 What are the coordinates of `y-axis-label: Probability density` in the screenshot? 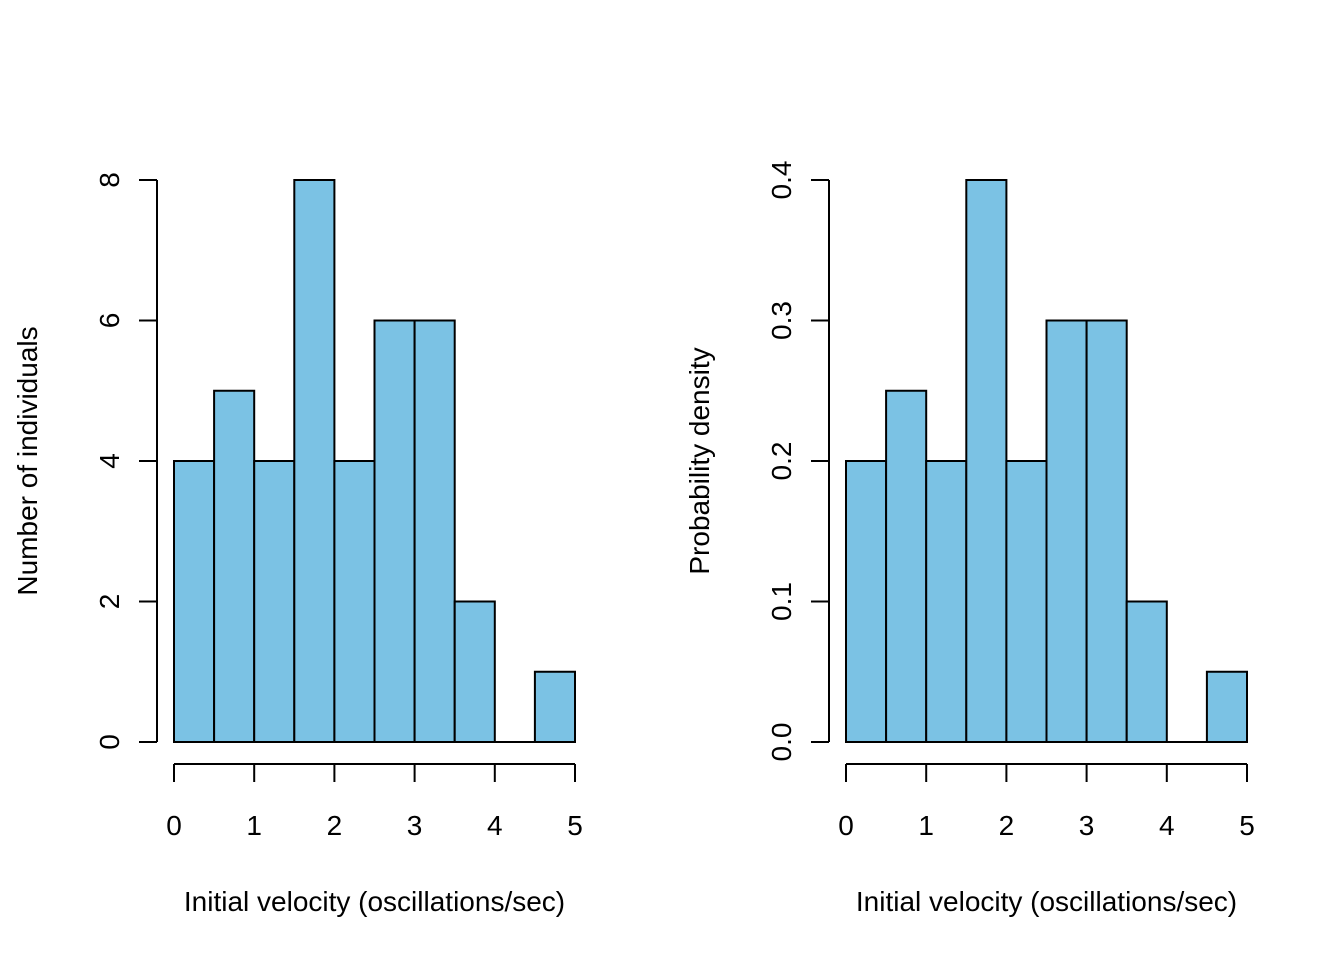 It's located at (699, 460).